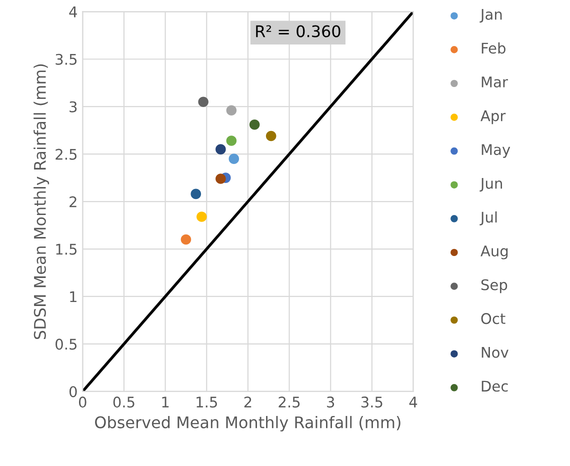  I want to click on x-tick-label: 0, so click(82, 402).